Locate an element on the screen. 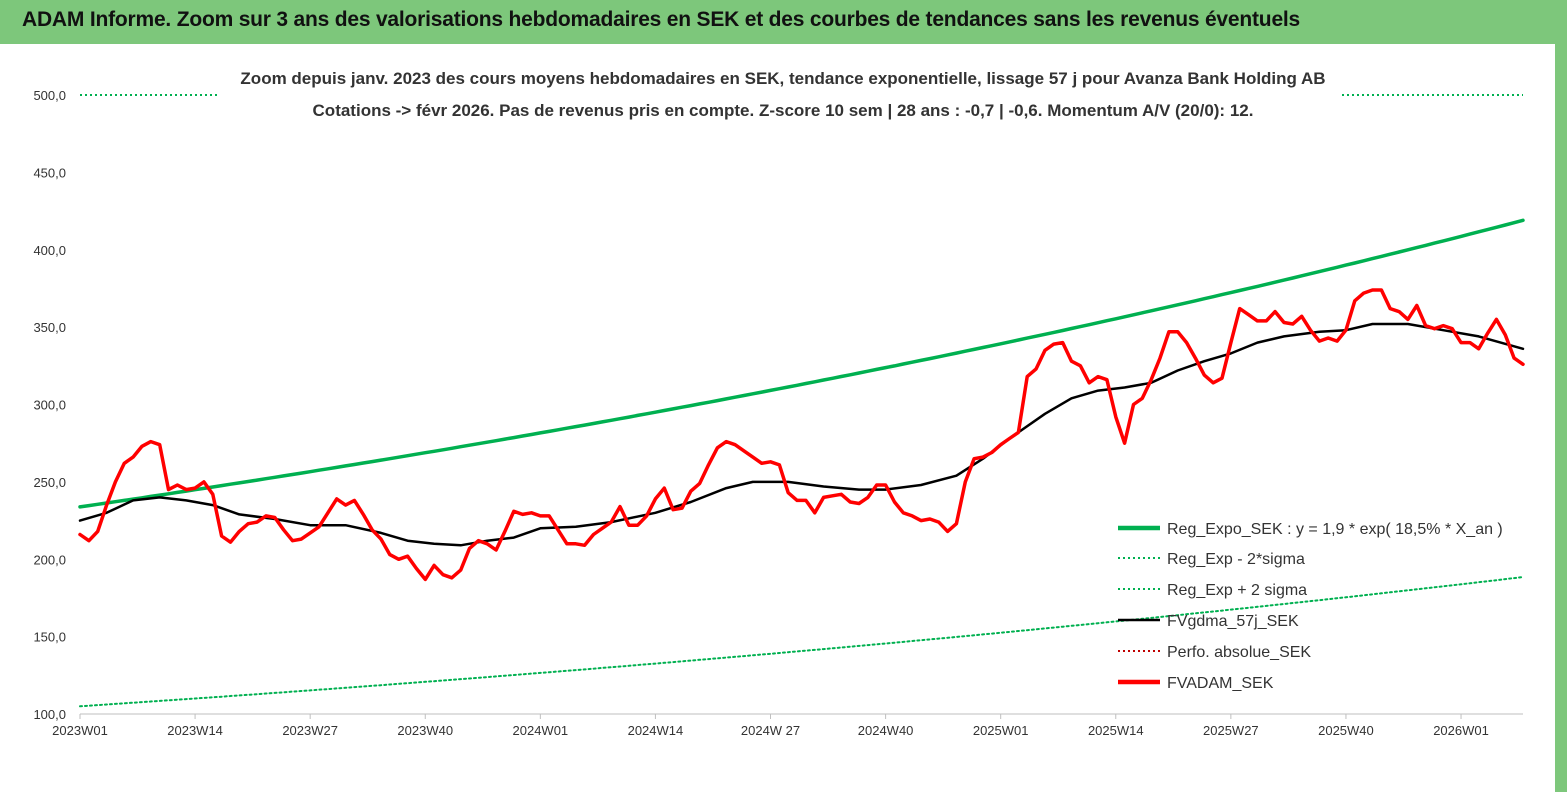 This screenshot has width=1567, height=792. y-tick-label: 500,0 is located at coordinates (49, 95).